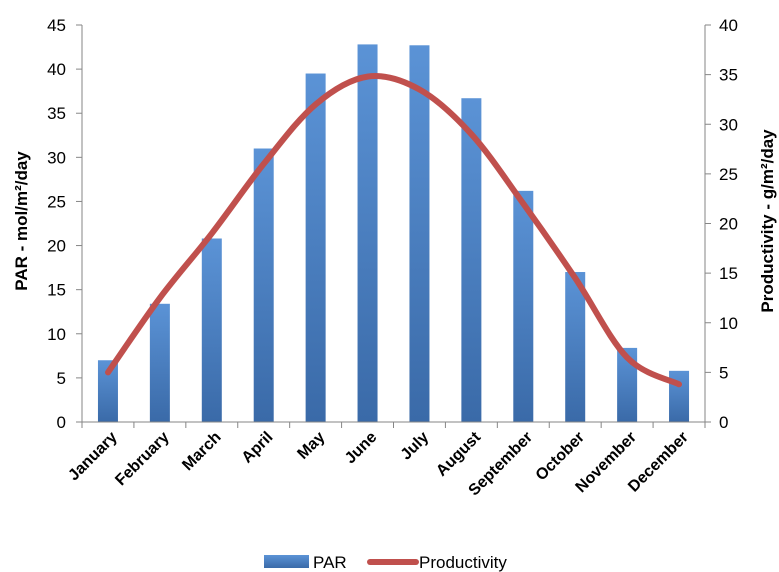 The image size is (779, 572). Describe the element at coordinates (728, 124) in the screenshot. I see `y-right-tick-label: 30` at that location.